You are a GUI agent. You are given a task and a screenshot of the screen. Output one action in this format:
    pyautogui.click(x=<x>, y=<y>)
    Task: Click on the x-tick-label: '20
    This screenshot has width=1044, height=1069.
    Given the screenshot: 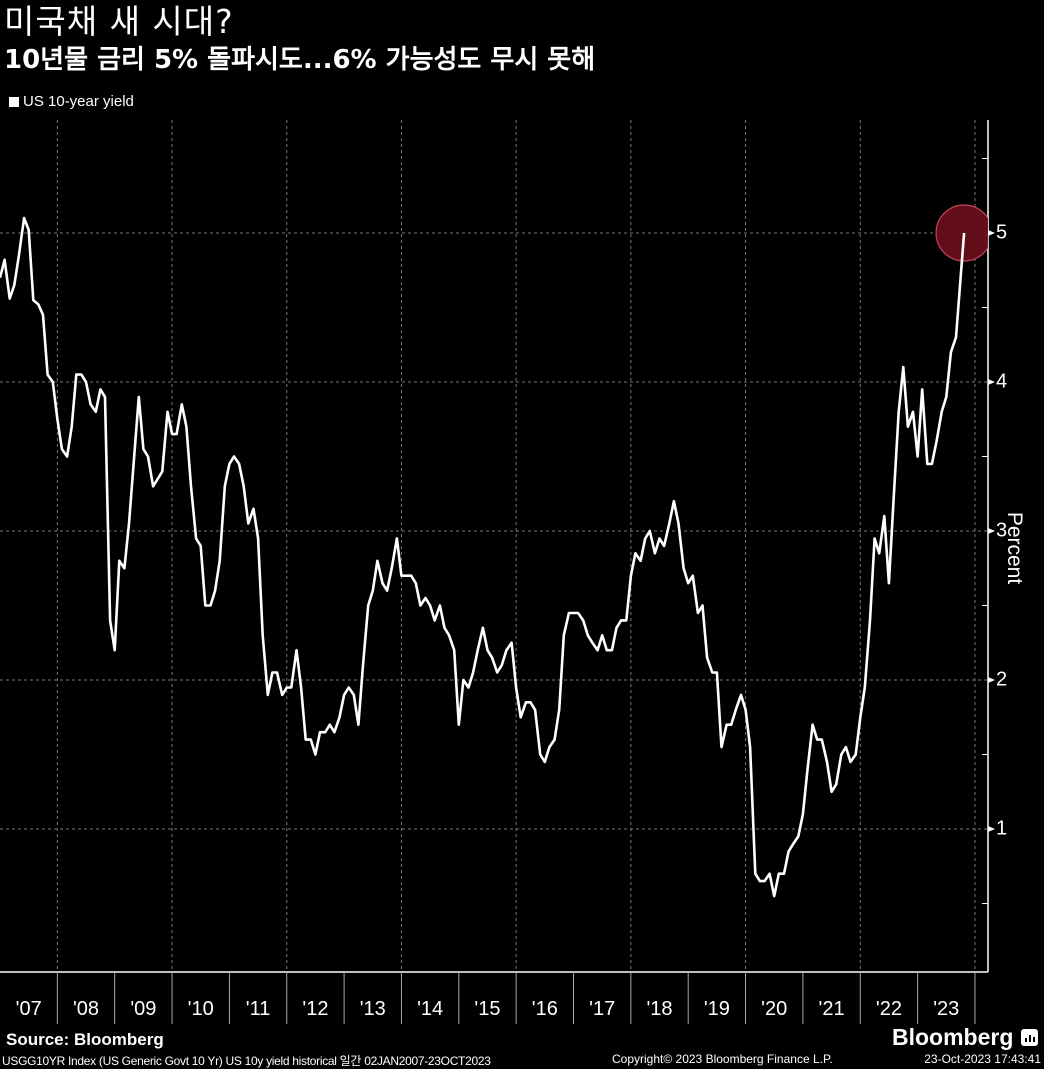 What is the action you would take?
    pyautogui.click(x=774, y=1009)
    